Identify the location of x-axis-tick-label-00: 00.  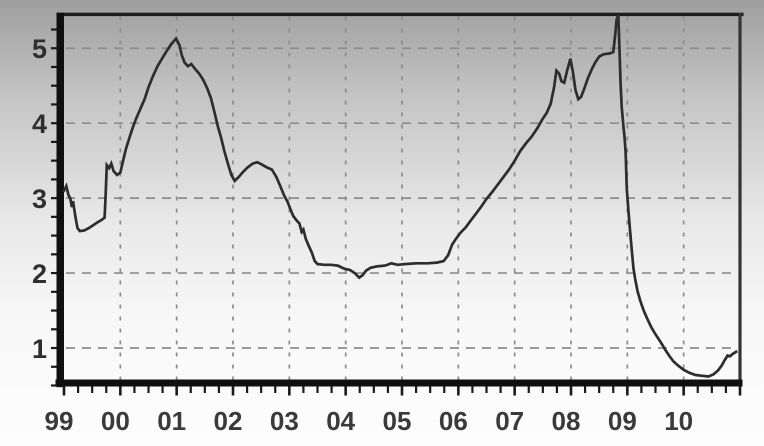
(115, 421).